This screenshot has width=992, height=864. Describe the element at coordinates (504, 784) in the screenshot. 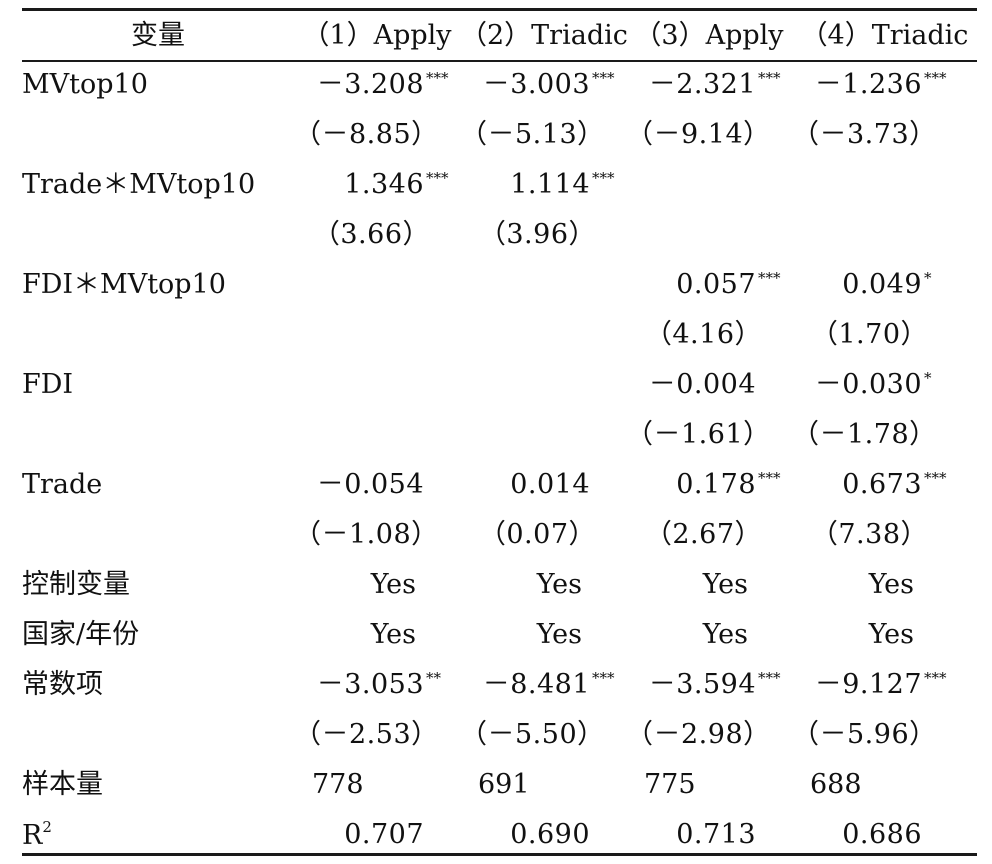

I see `sample-size-value: 691` at that location.